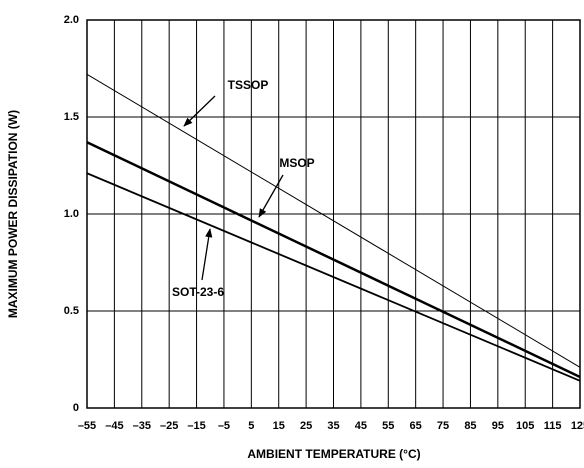 The image size is (584, 468). Describe the element at coordinates (279, 426) in the screenshot. I see `x-tick-label: 15` at that location.